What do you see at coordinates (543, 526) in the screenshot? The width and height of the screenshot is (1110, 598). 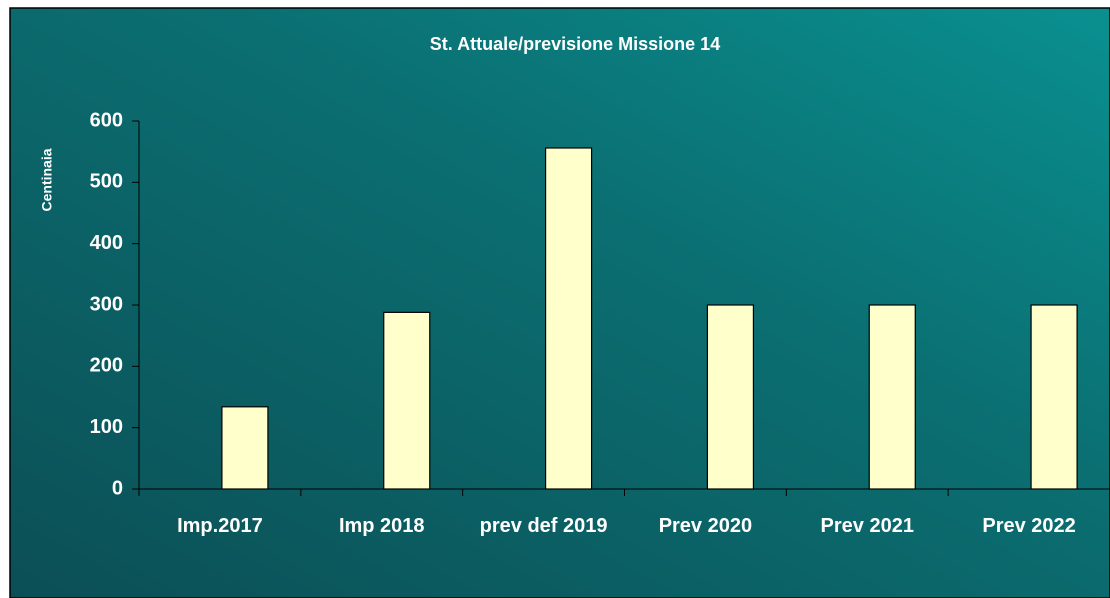 I see `x-tick-label: prev def 2019` at bounding box center [543, 526].